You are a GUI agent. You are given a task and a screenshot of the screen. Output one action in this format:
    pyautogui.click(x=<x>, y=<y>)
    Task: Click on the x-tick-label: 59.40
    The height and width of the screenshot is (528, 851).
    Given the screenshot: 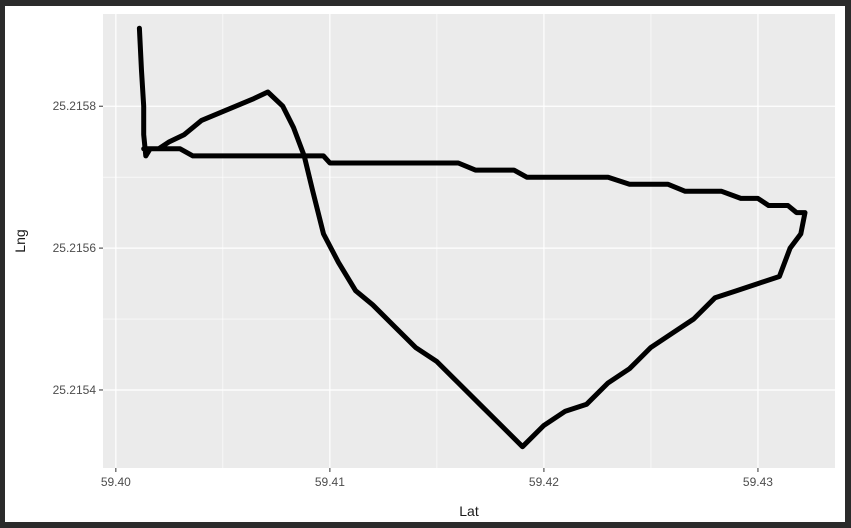 What is the action you would take?
    pyautogui.click(x=116, y=482)
    